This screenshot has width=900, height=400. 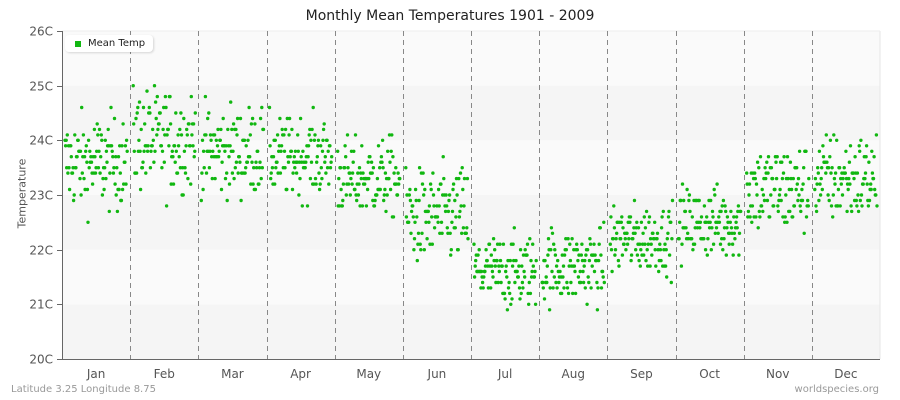 What do you see at coordinates (96, 374) in the screenshot?
I see `svg-text: Jan` at bounding box center [96, 374].